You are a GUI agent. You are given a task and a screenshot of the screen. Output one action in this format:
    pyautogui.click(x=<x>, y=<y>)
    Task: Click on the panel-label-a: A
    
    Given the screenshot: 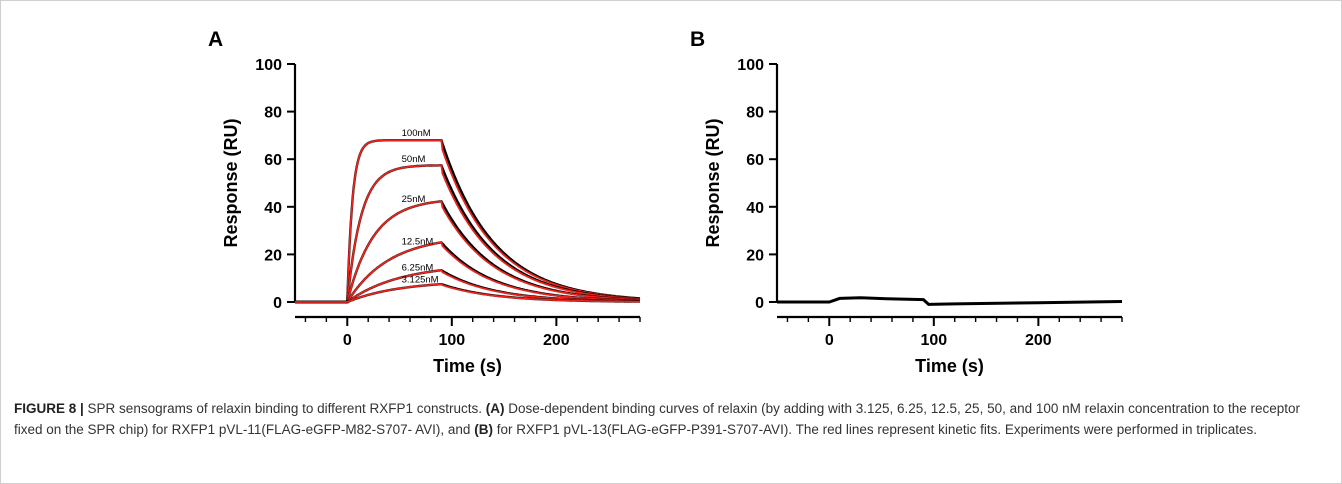 What is the action you would take?
    pyautogui.click(x=215, y=39)
    